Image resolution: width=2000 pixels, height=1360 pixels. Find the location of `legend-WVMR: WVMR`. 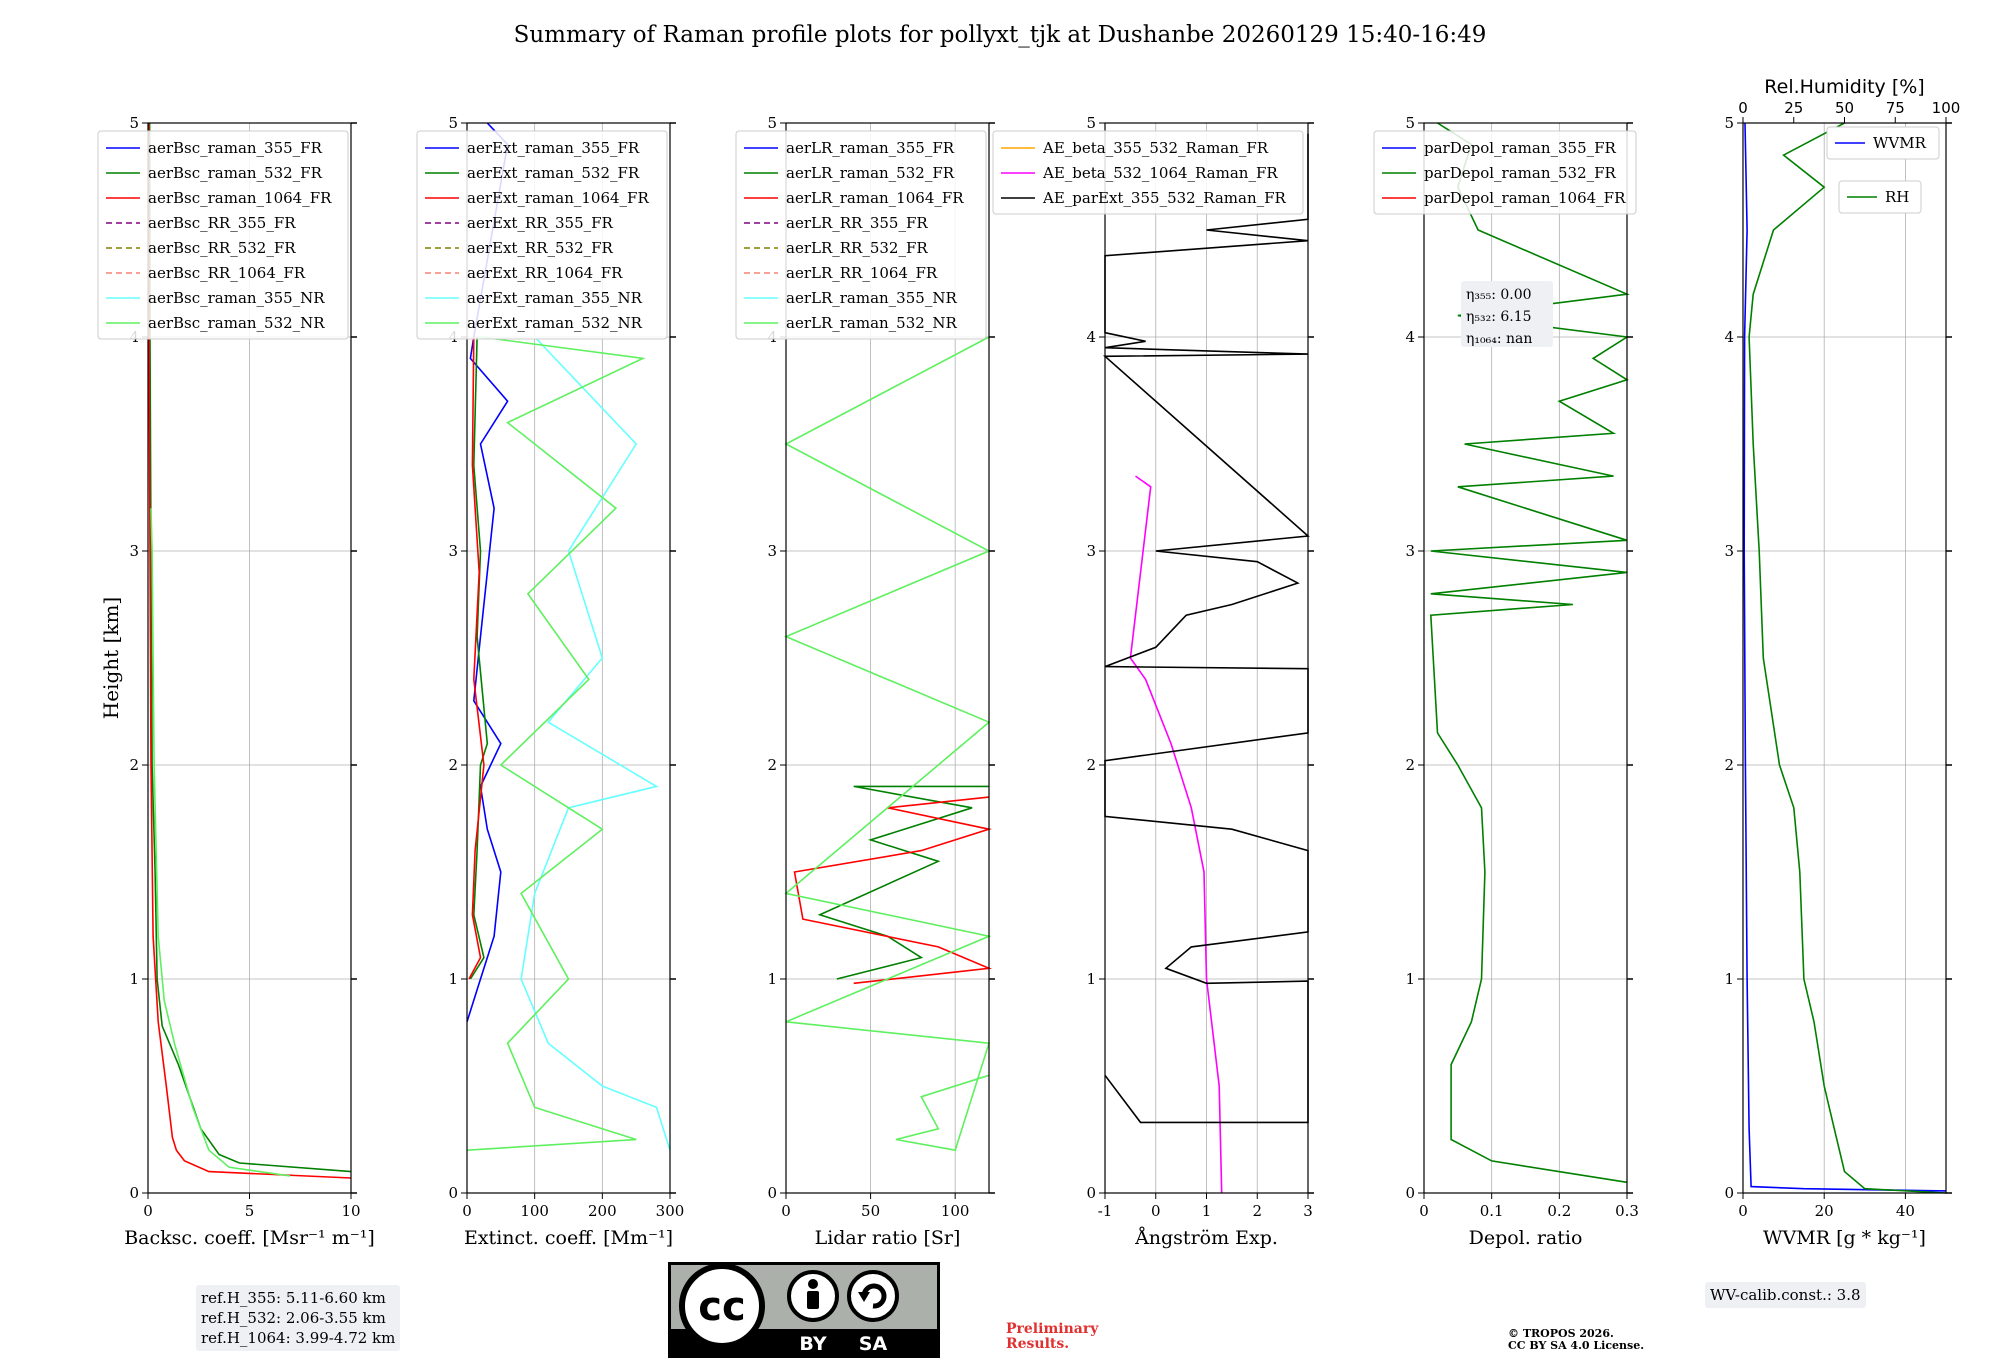

legend-WVMR: WVMR is located at coordinates (1883, 143).